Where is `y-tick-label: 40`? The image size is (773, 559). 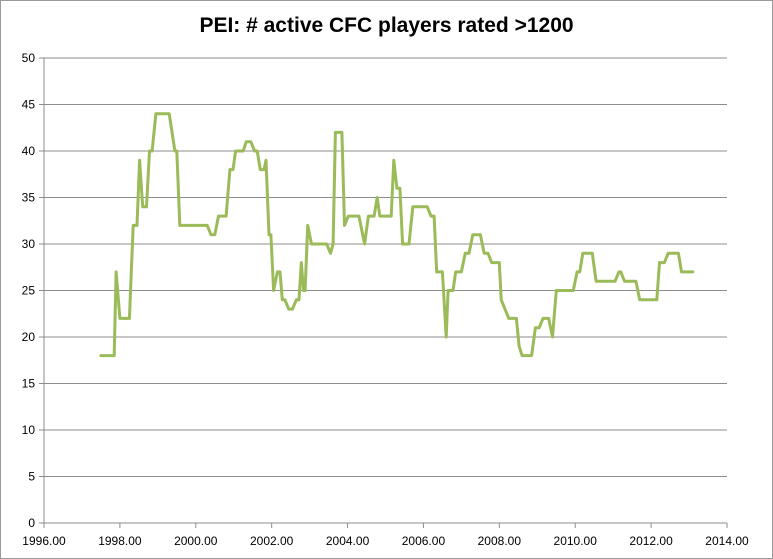
y-tick-label: 40 is located at coordinates (29, 151).